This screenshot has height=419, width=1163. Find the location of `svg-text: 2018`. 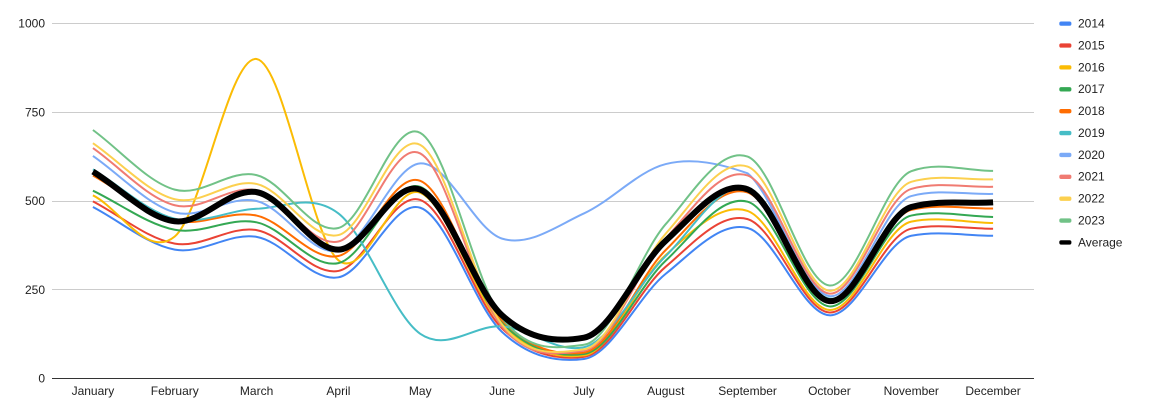

svg-text: 2018 is located at coordinates (1091, 111).